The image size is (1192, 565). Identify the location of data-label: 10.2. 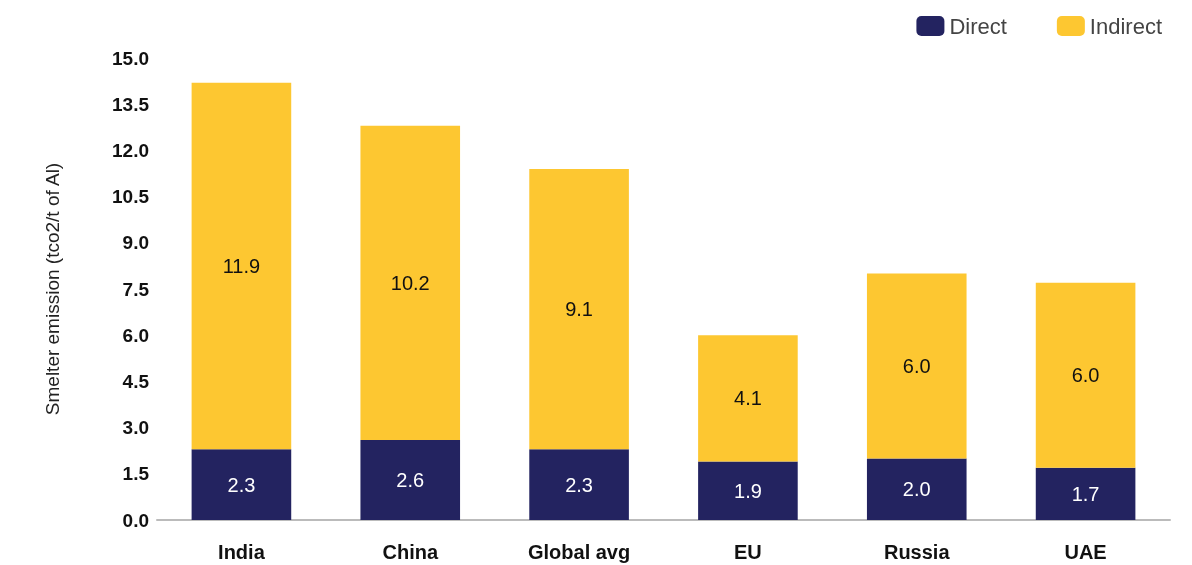
(410, 282).